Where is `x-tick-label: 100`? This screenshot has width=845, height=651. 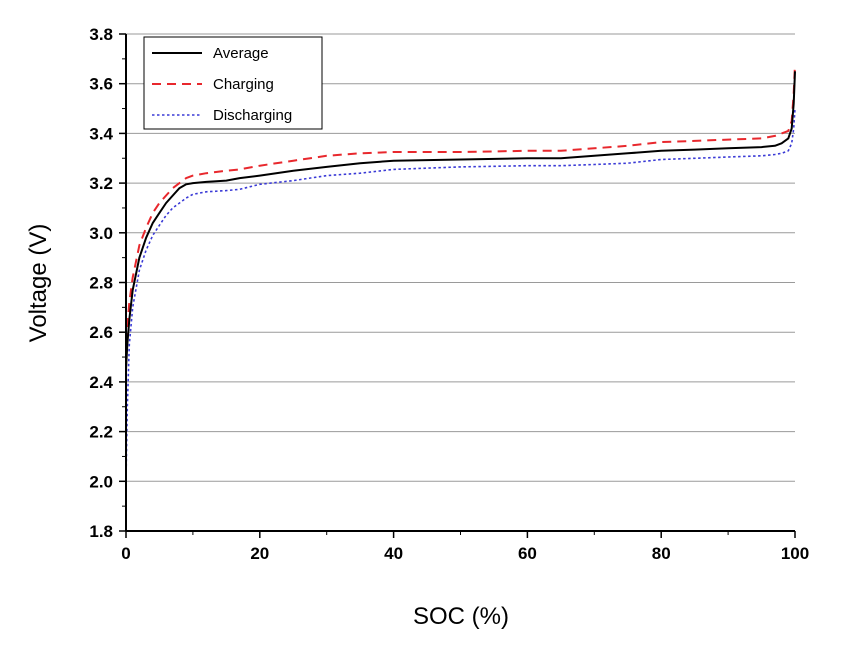
x-tick-label: 100 is located at coordinates (795, 553).